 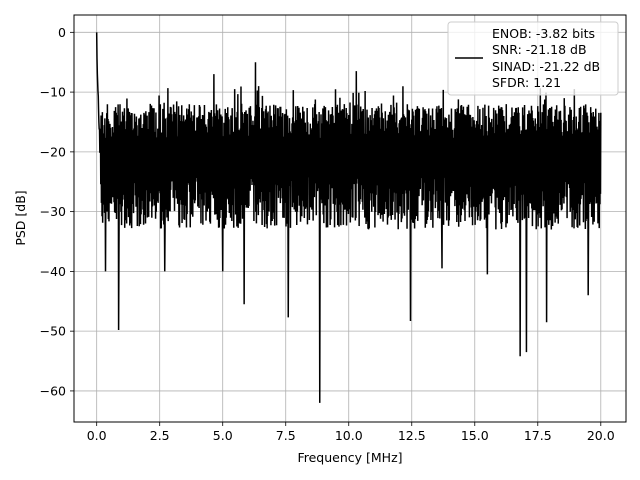 I want to click on x-tick-label: 0.0, so click(x=97, y=435).